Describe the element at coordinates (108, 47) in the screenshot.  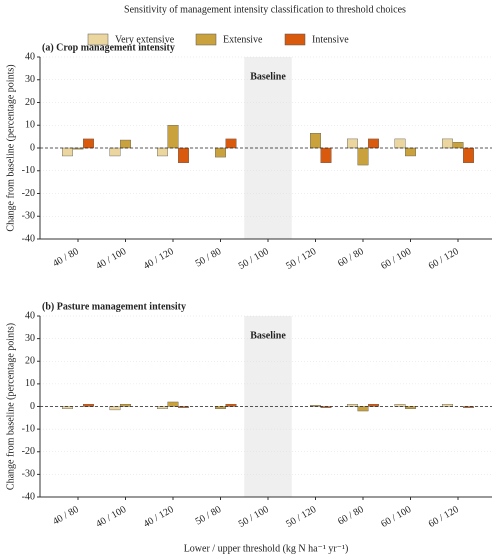
I see `panel-title: (a) Crop management intensity` at that location.